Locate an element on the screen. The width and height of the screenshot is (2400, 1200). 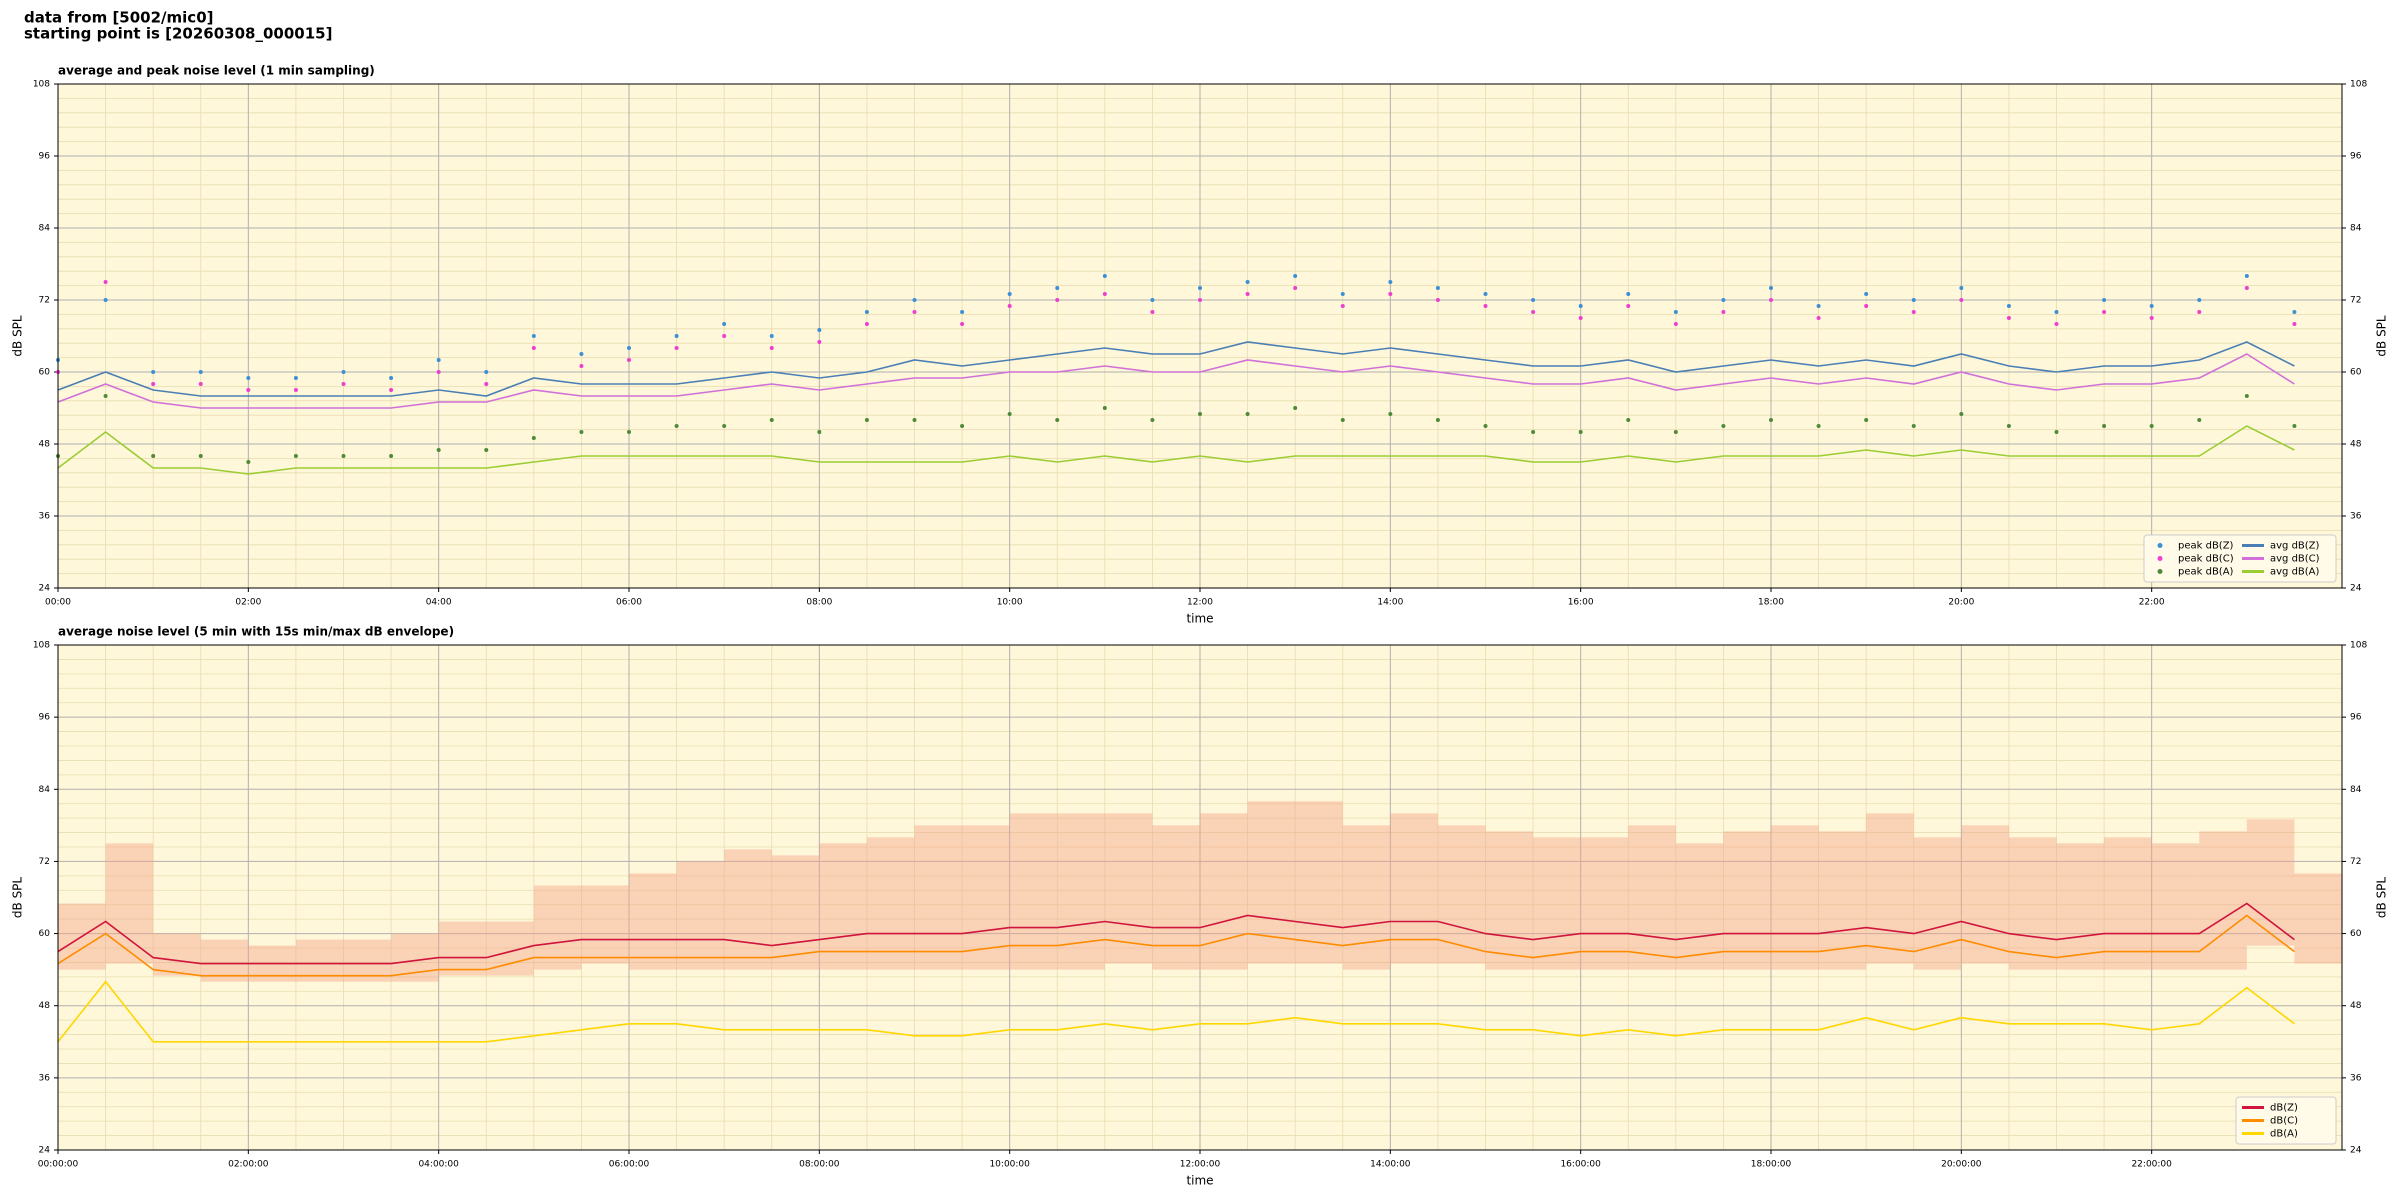
x-tick-label: 06:00:00 is located at coordinates (629, 1165).